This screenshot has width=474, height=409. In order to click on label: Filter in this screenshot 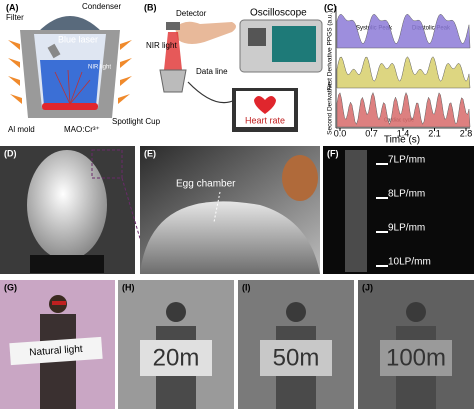, I will do `click(15, 17)`.